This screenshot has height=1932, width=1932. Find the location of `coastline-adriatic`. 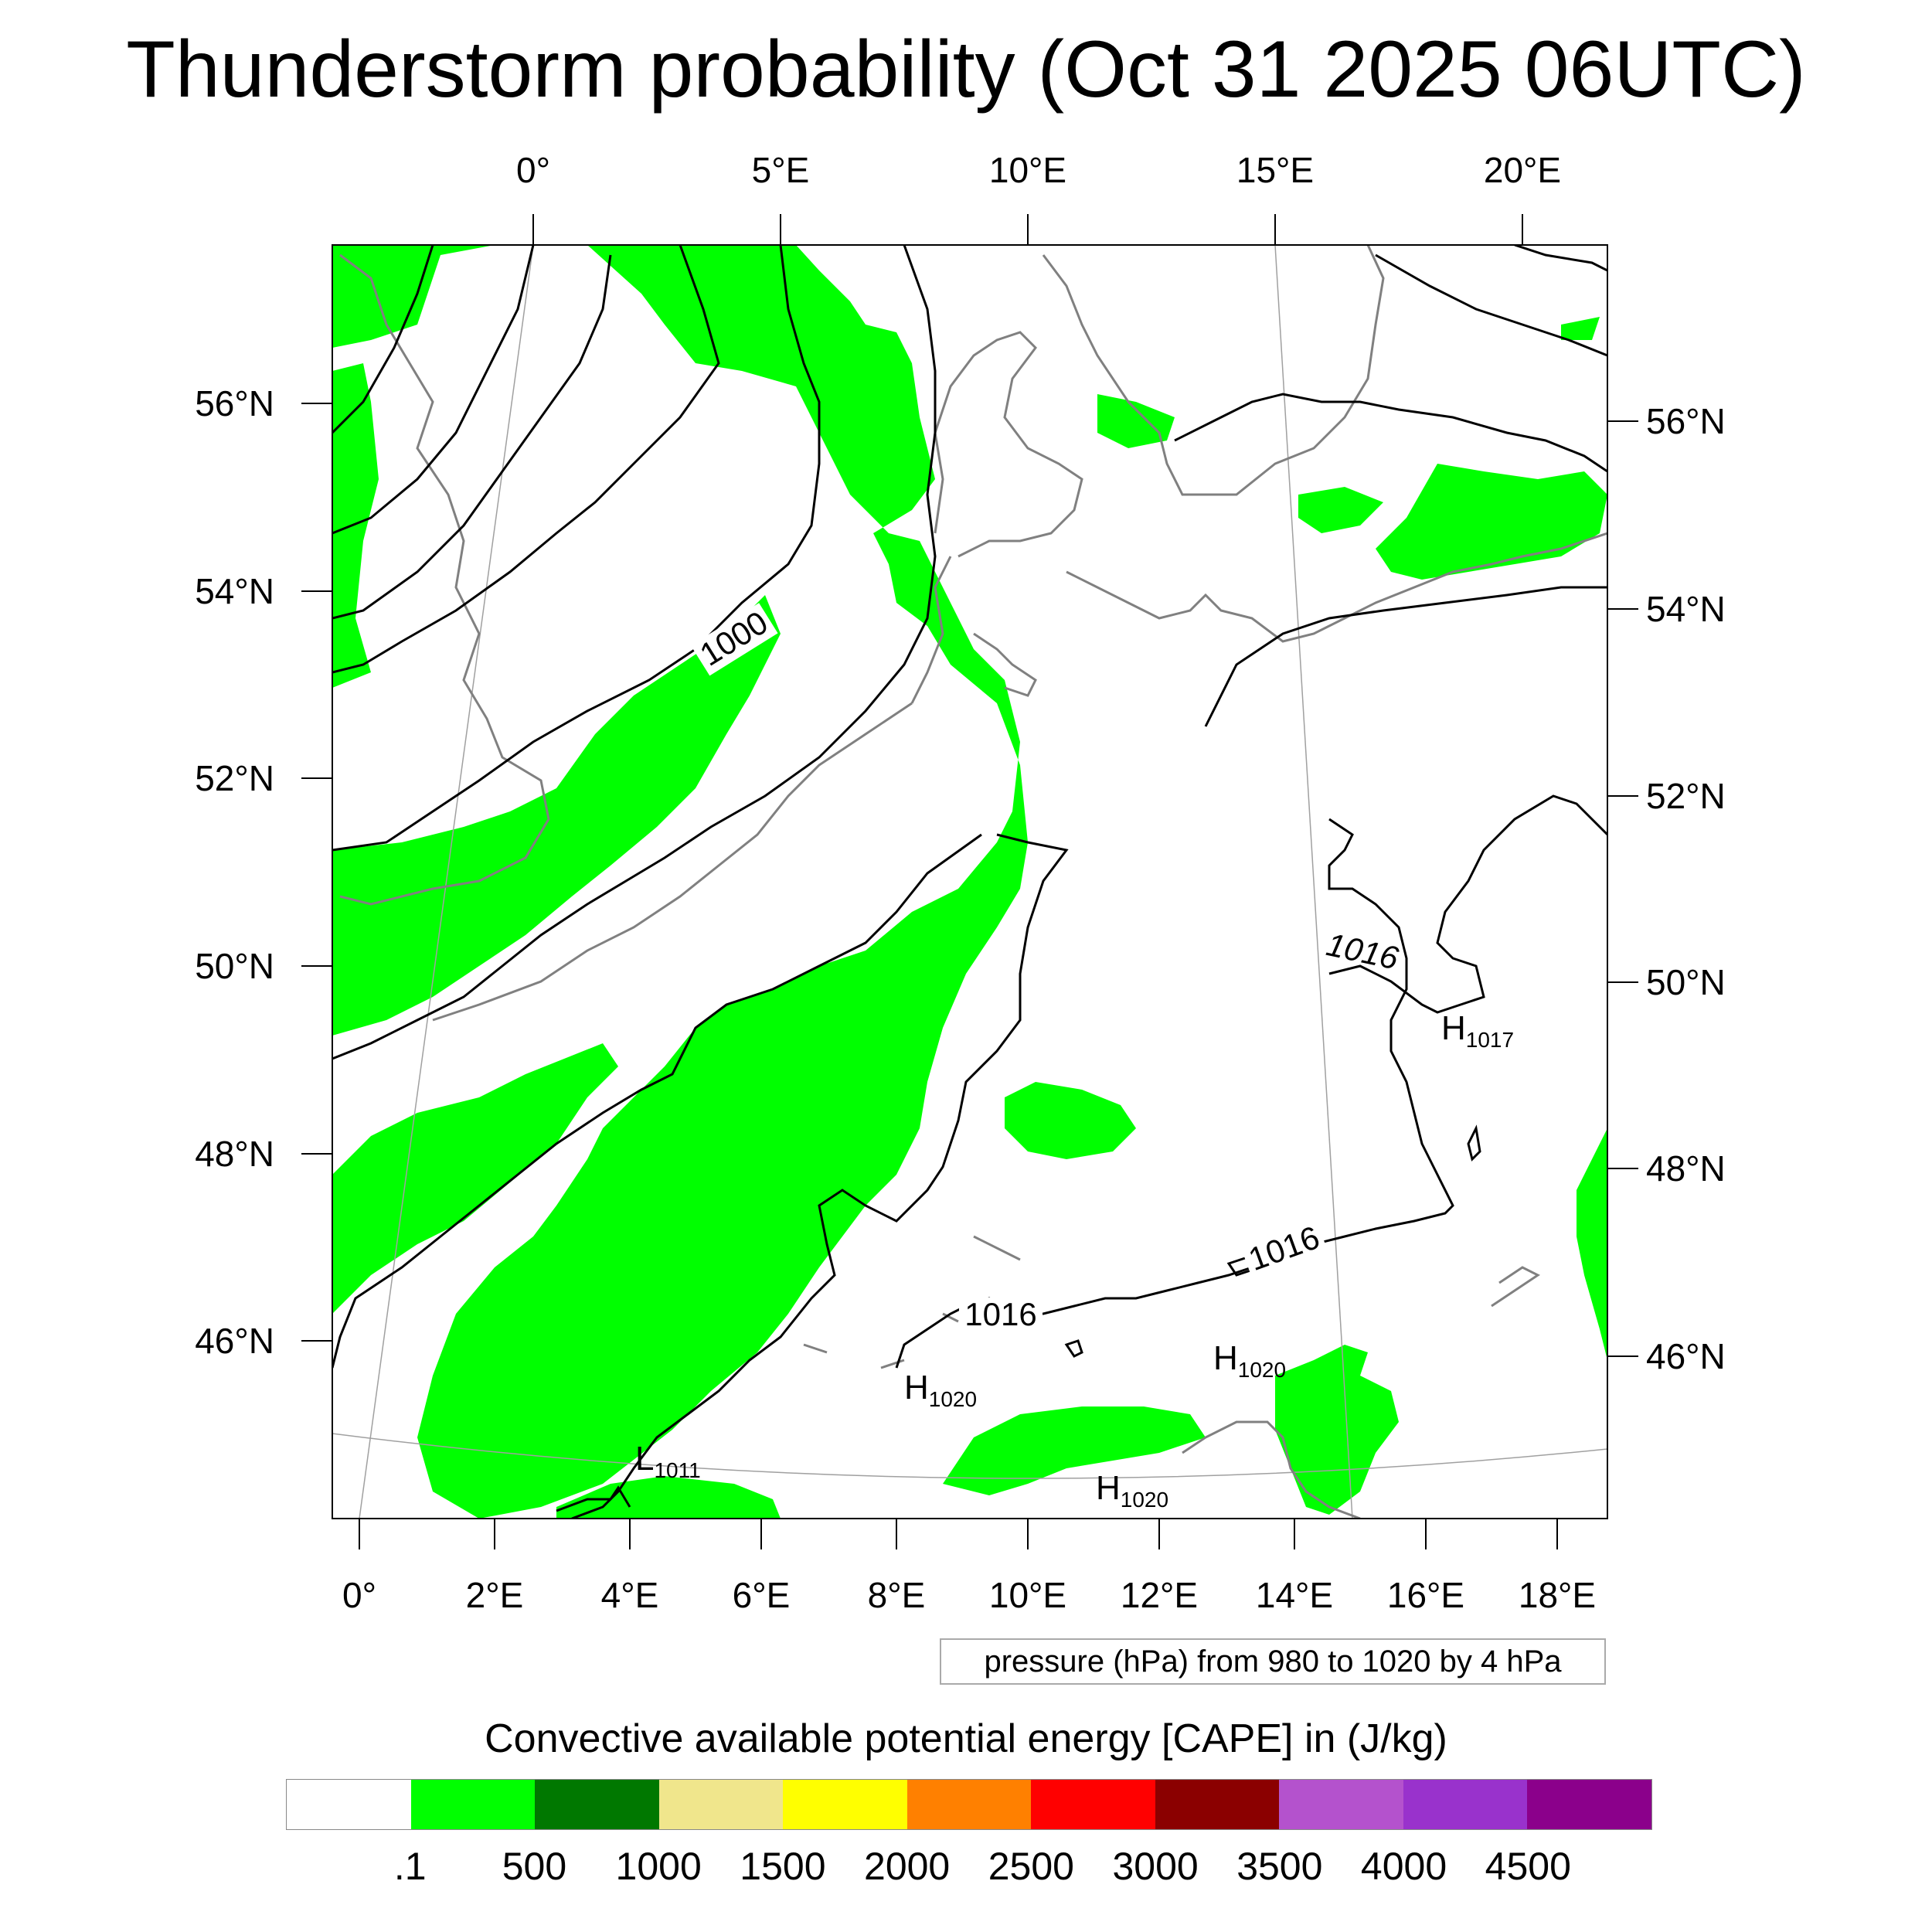

coastline-adriatic is located at coordinates (1271, 1469).